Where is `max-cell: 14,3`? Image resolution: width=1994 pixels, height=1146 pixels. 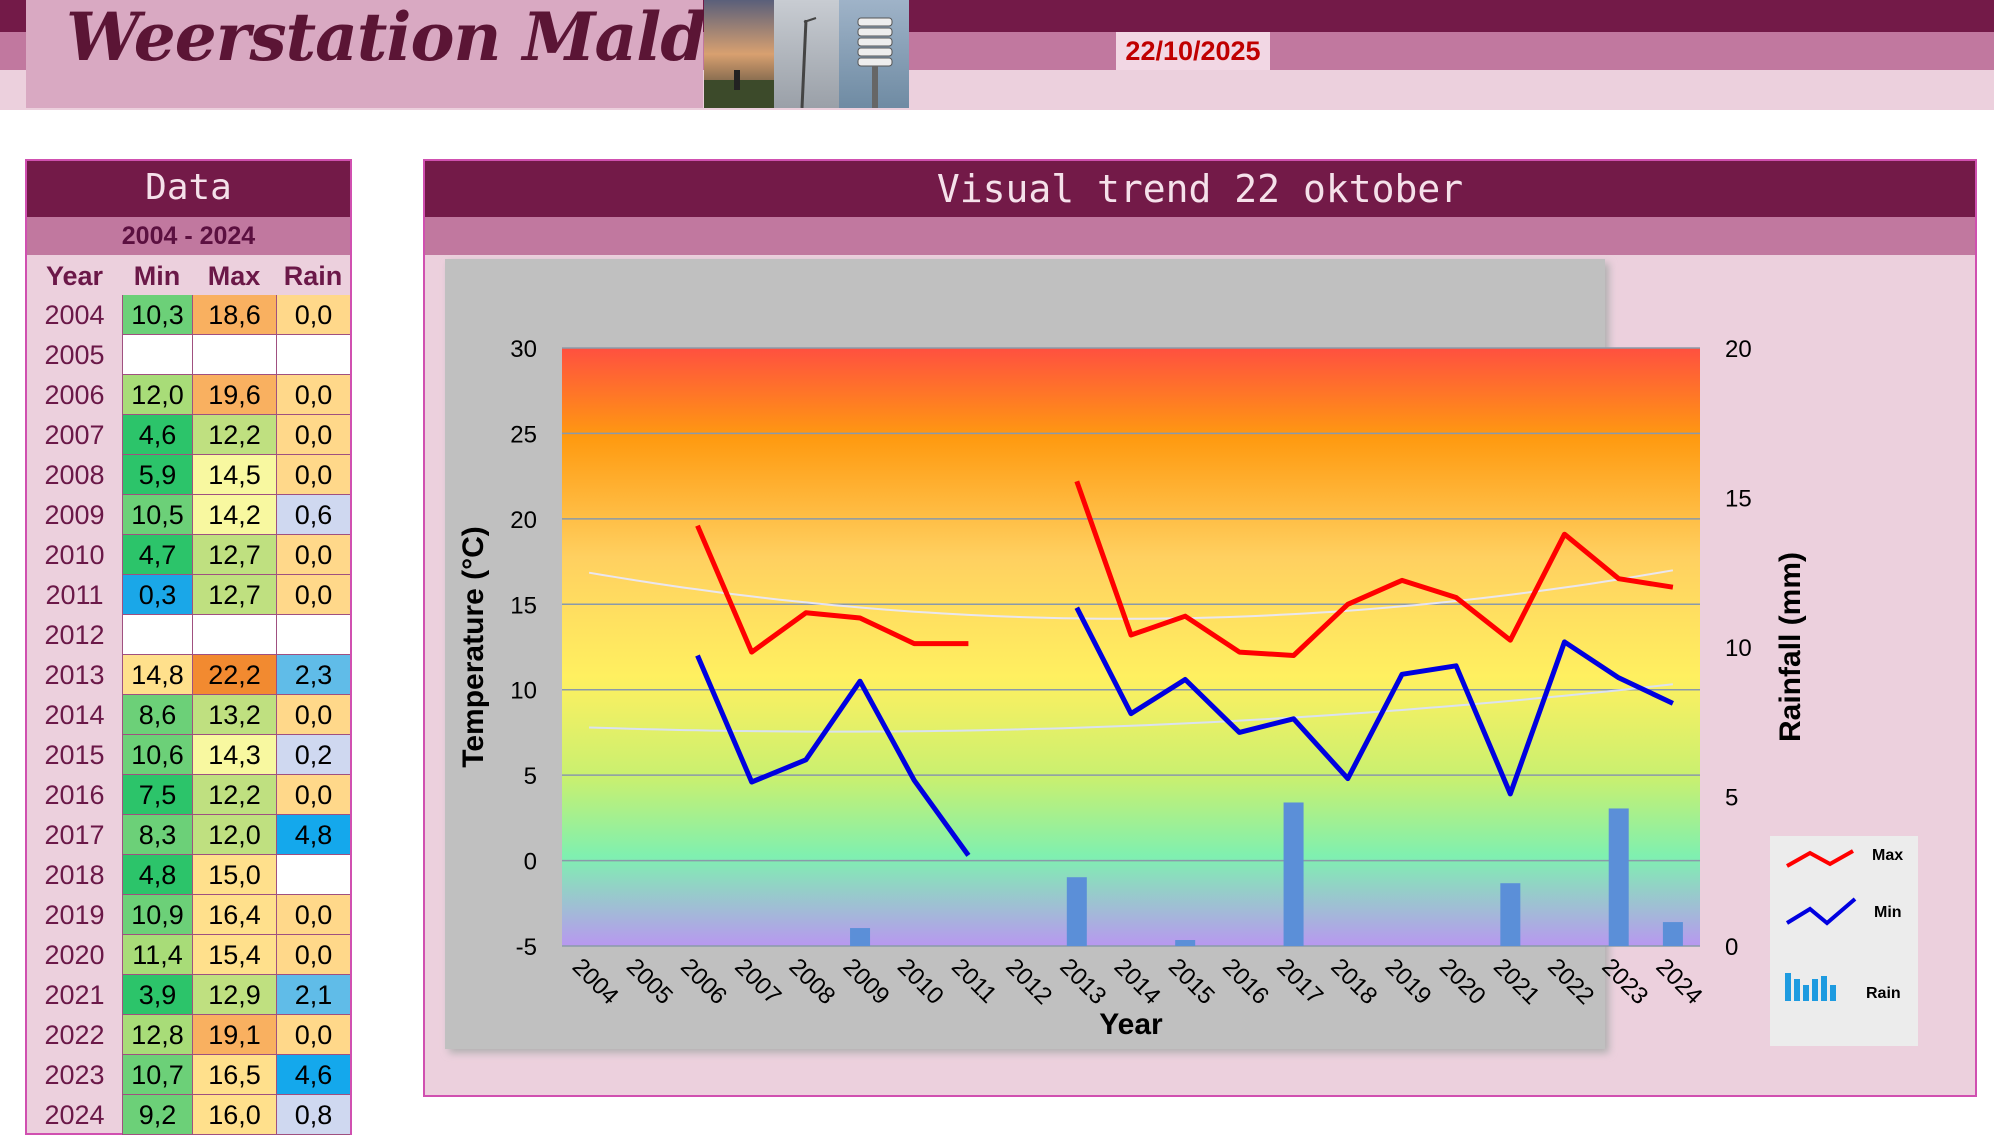
max-cell: 14,3 is located at coordinates (234, 755).